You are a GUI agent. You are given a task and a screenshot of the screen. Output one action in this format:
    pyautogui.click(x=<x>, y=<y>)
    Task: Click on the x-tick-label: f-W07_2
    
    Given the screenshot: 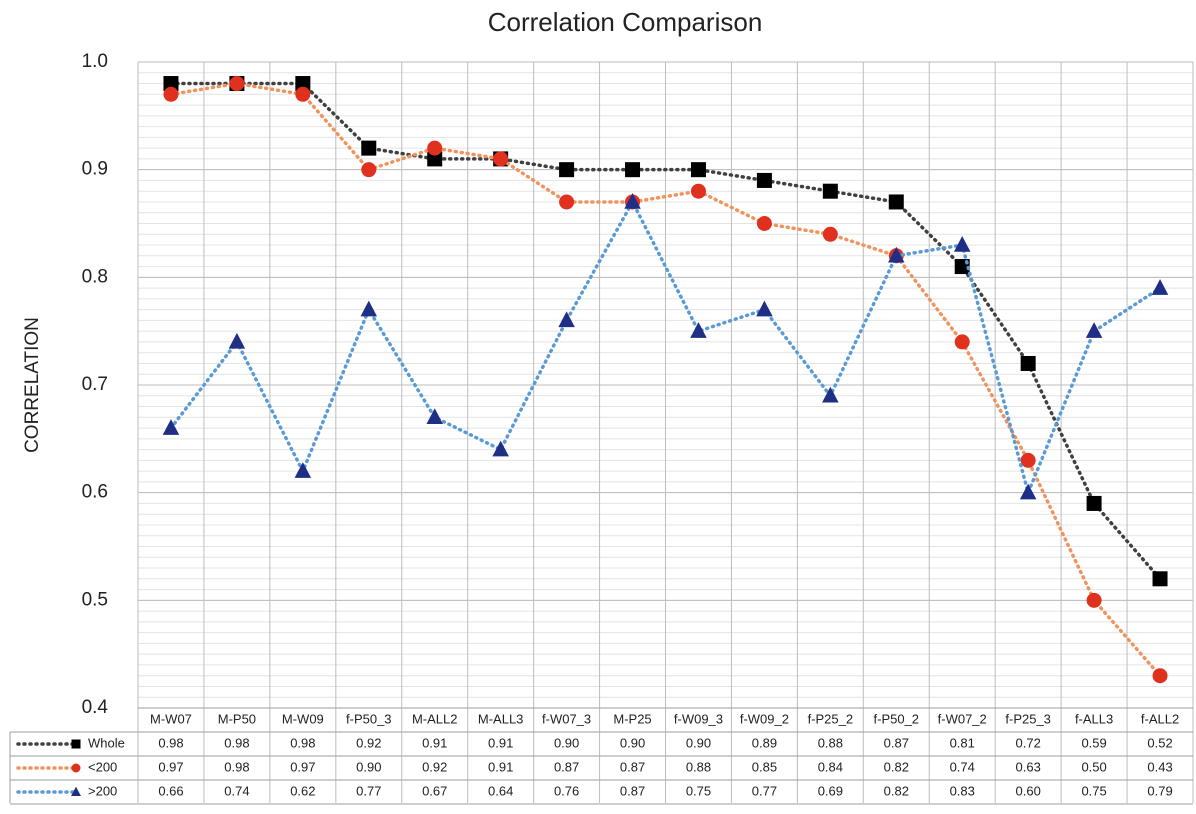 What is the action you would take?
    pyautogui.click(x=962, y=718)
    